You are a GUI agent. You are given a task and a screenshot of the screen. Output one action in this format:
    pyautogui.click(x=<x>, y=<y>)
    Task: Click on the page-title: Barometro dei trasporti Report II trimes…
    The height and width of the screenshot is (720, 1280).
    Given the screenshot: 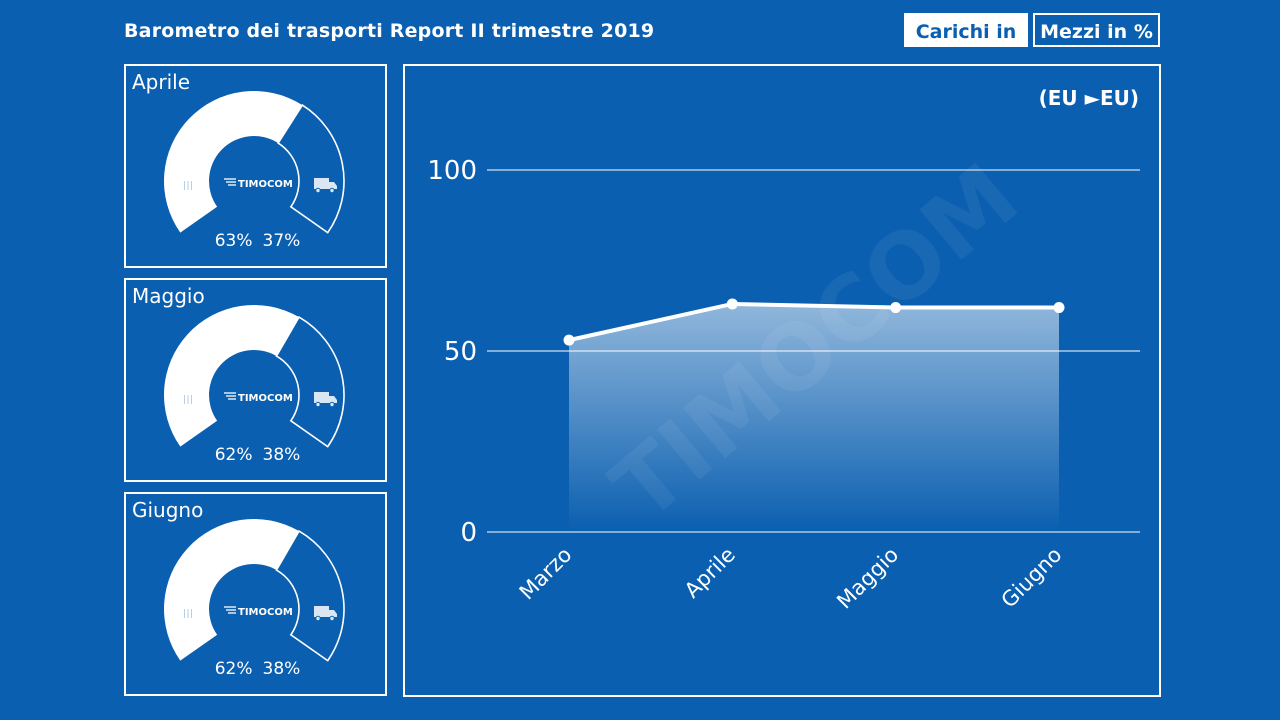 What is the action you would take?
    pyautogui.click(x=389, y=31)
    